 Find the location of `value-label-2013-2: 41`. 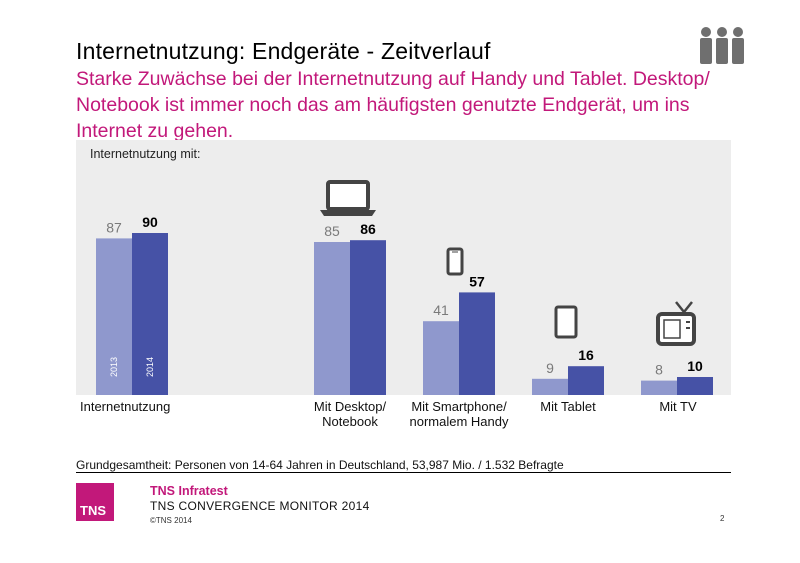

value-label-2013-2: 41 is located at coordinates (441, 310).